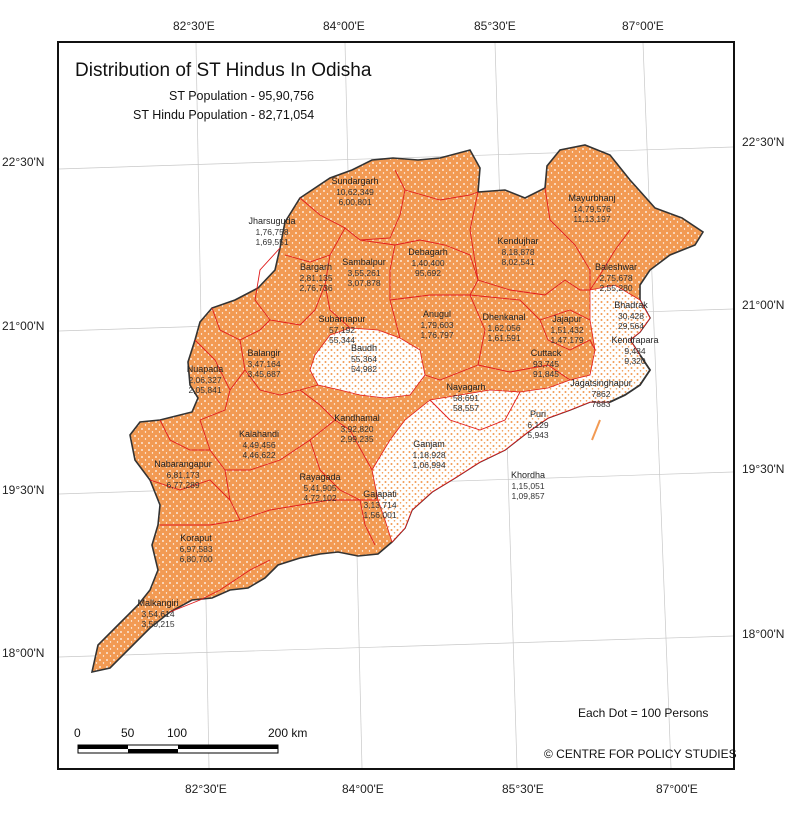  What do you see at coordinates (206, 789) in the screenshot?
I see `bottom-lon-label-1: 82°30'E` at bounding box center [206, 789].